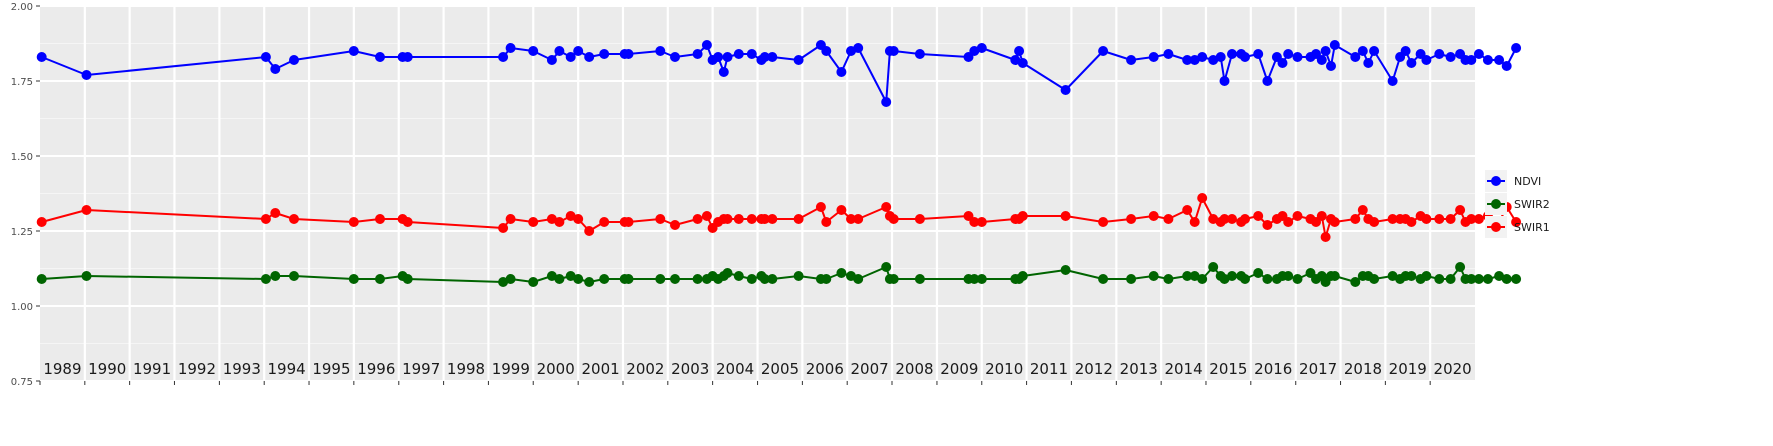  I want to click on y-tick-label: 0.75, so click(22, 382).